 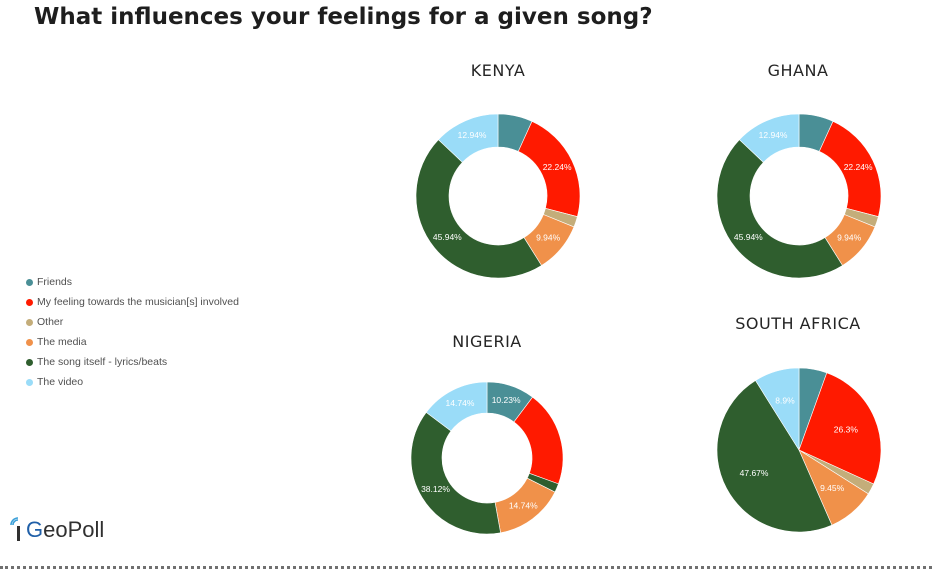 I want to click on geopoll-logo: GeoPoll, so click(x=57, y=530).